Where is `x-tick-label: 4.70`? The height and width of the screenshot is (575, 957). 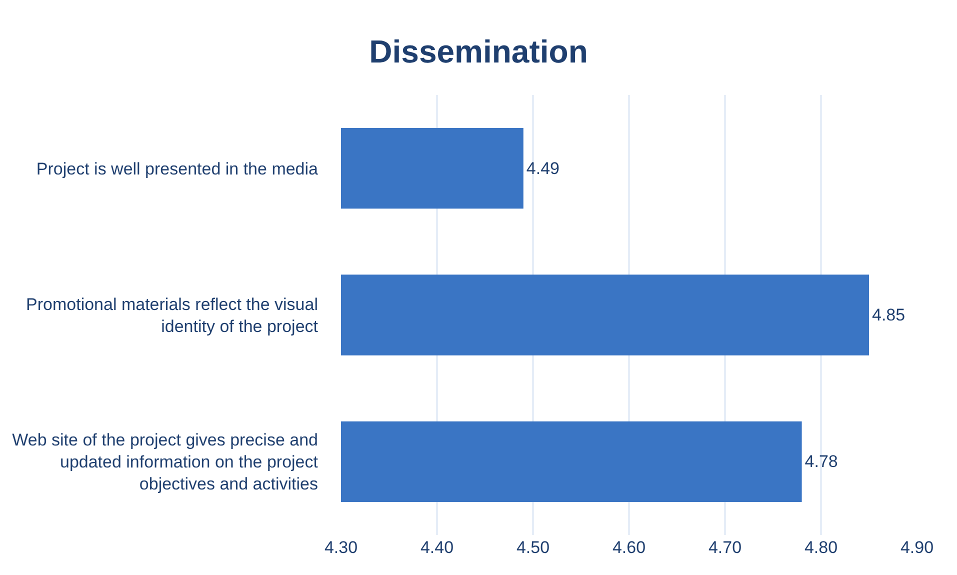
x-tick-label: 4.70 is located at coordinates (725, 547).